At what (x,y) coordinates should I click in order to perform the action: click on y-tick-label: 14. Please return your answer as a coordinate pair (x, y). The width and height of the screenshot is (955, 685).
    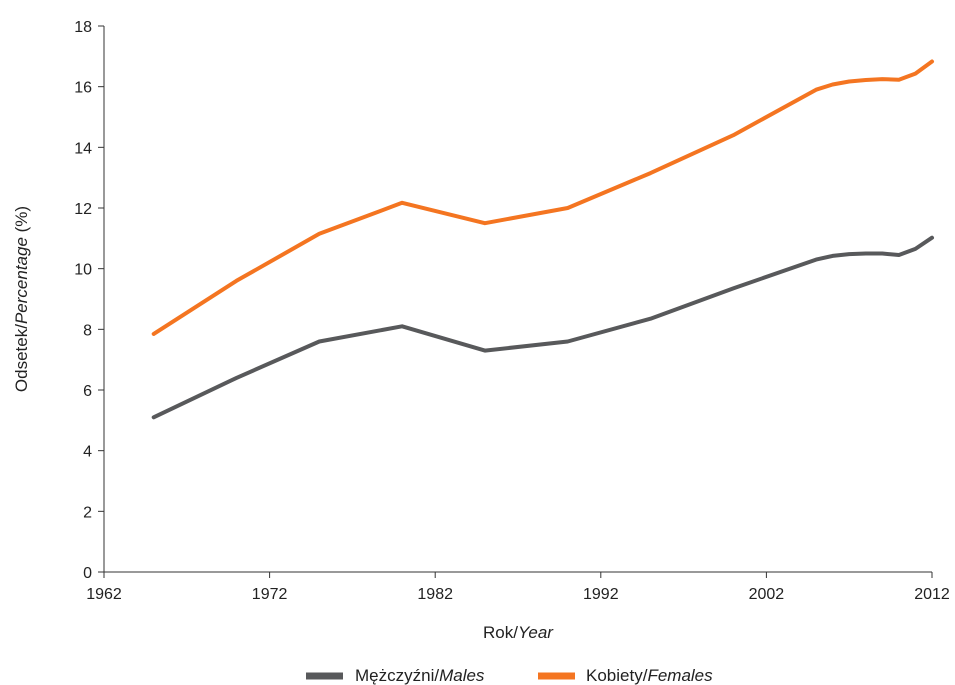
    Looking at the image, I should click on (83, 148).